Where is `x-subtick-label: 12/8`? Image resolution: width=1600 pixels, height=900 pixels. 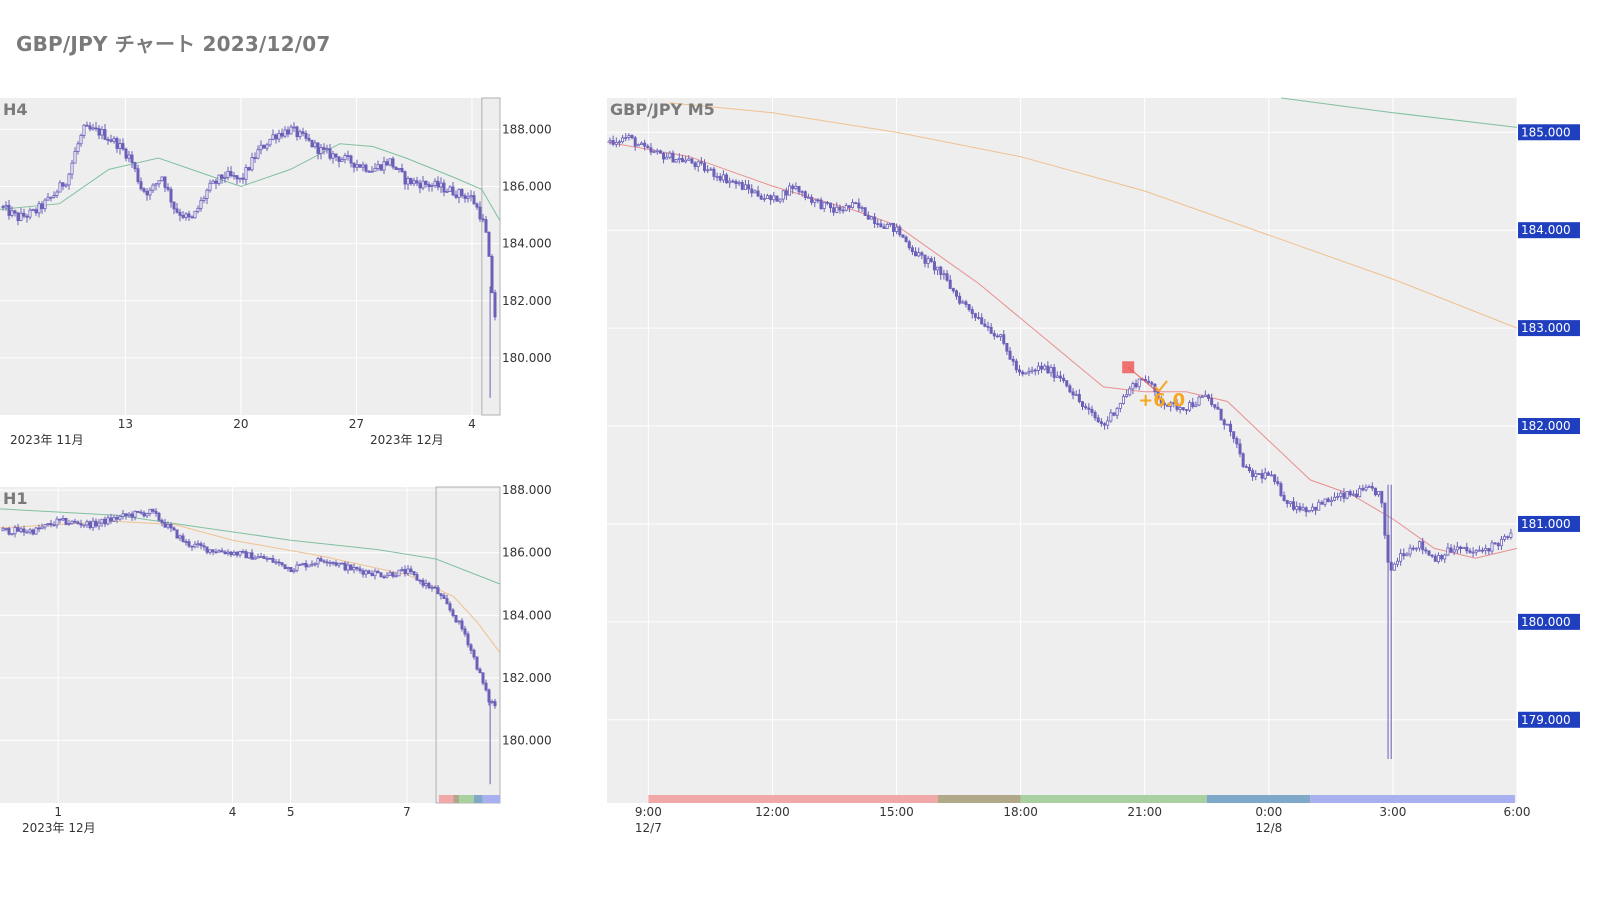 x-subtick-label: 12/8 is located at coordinates (1268, 828).